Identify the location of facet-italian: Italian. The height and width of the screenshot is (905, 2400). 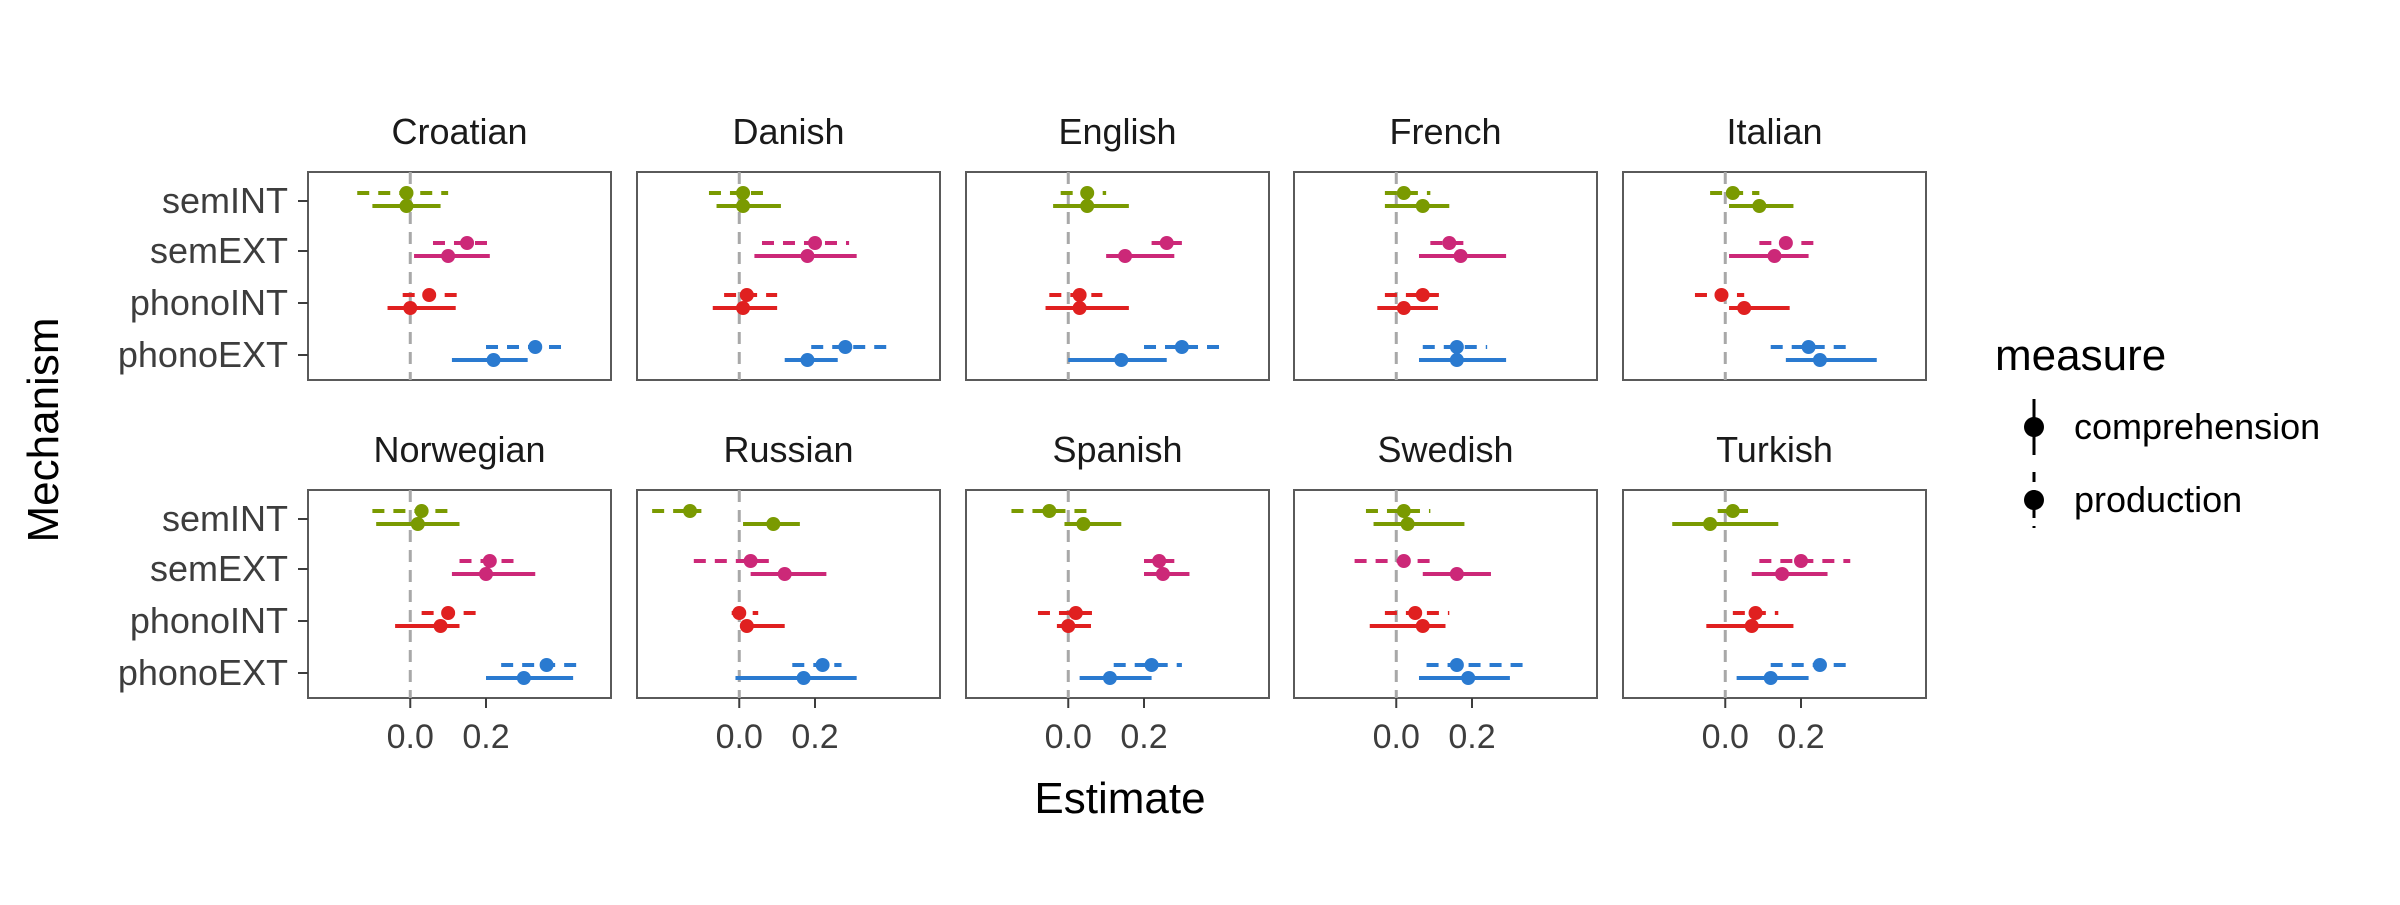
(1774, 246).